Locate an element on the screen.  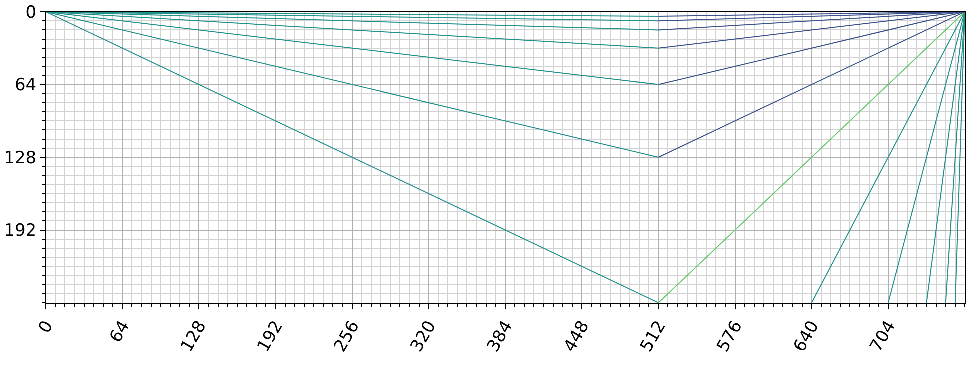
x-tick-label: 0 is located at coordinates (46, 328).